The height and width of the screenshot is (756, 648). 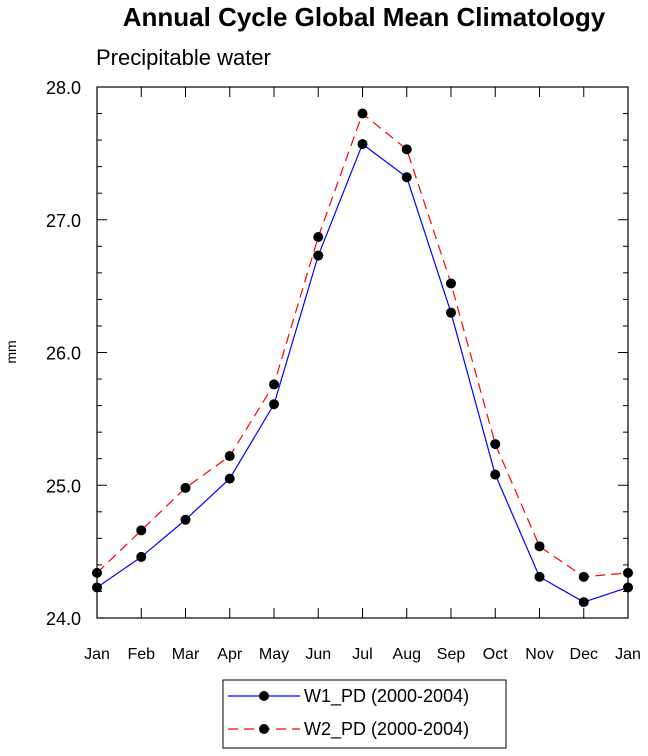 I want to click on y-tick-label: 26.0, so click(x=63, y=354).